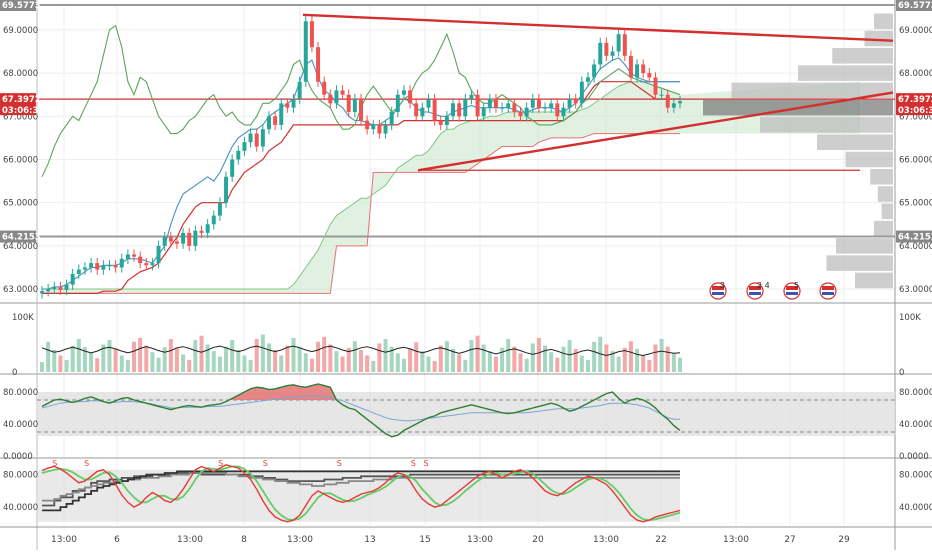 The image size is (932, 554). I want to click on stoch-d-line, so click(361, 493).